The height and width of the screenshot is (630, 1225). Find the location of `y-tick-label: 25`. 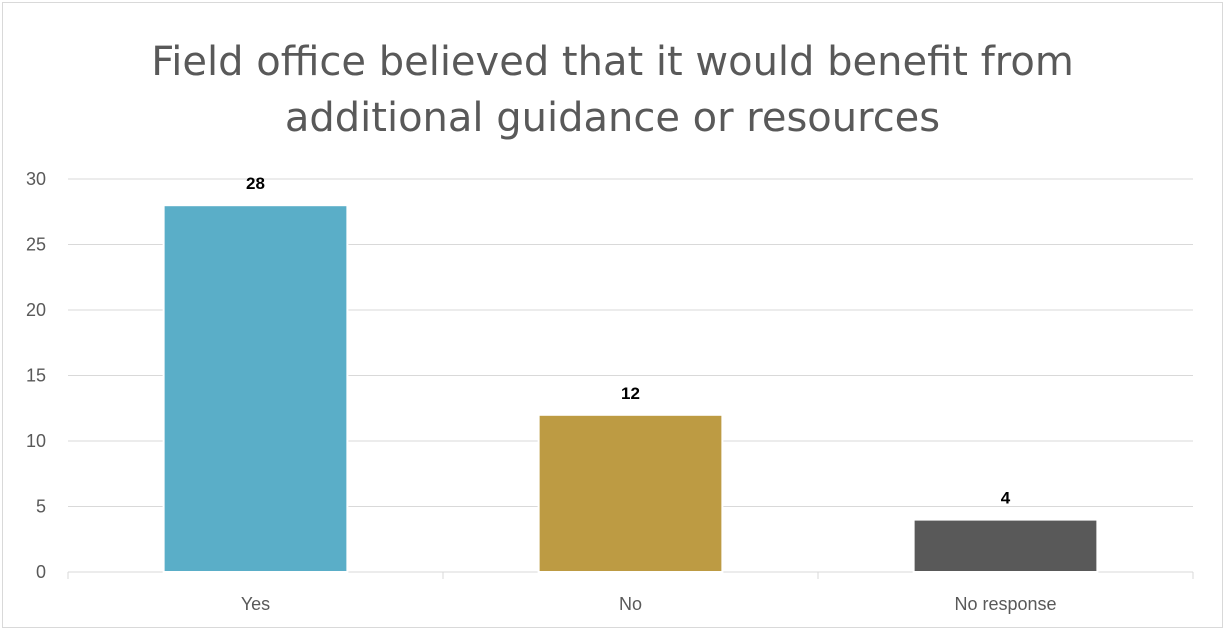

y-tick-label: 25 is located at coordinates (36, 245).